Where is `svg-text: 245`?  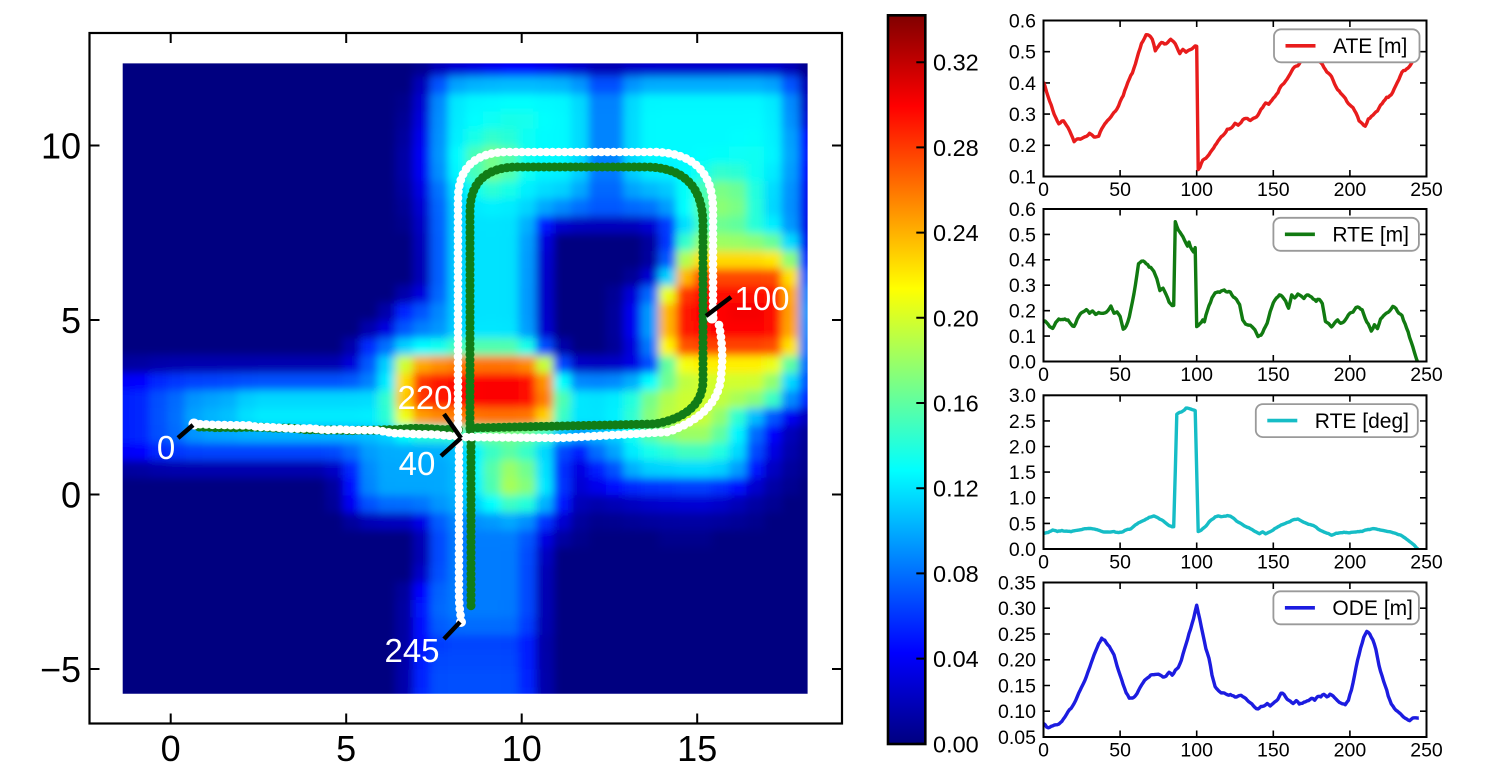 svg-text: 245 is located at coordinates (411, 650).